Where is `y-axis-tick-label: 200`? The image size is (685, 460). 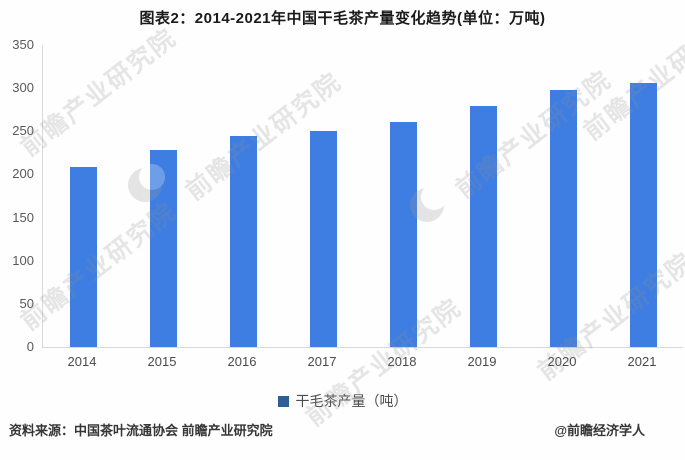
y-axis-tick-label: 200 is located at coordinates (23, 174).